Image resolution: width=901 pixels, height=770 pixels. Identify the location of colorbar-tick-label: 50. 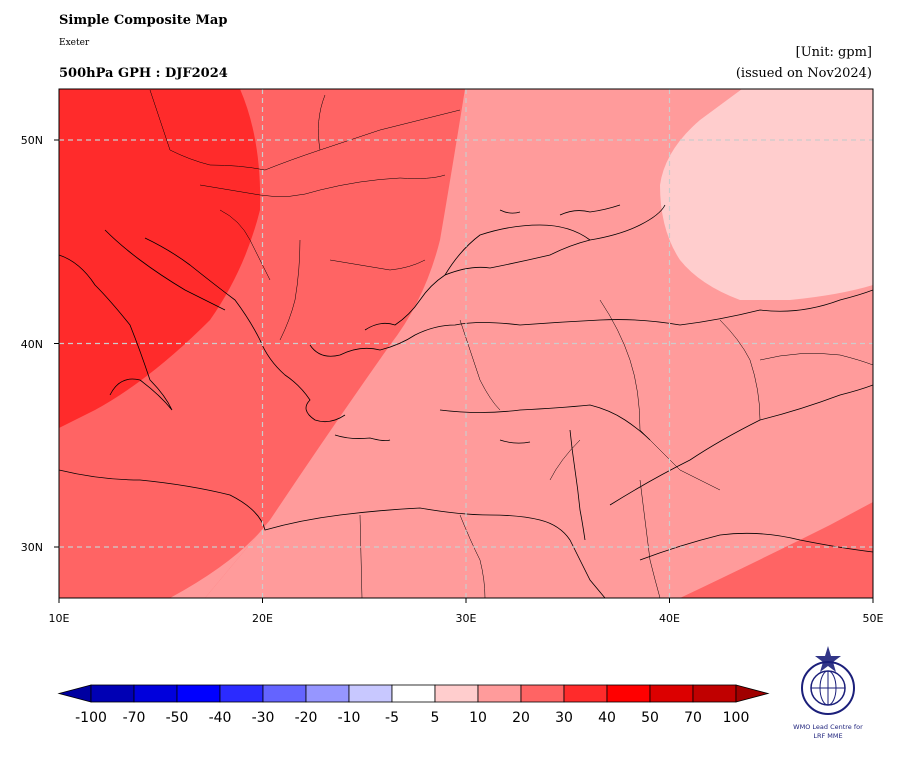
(650, 718).